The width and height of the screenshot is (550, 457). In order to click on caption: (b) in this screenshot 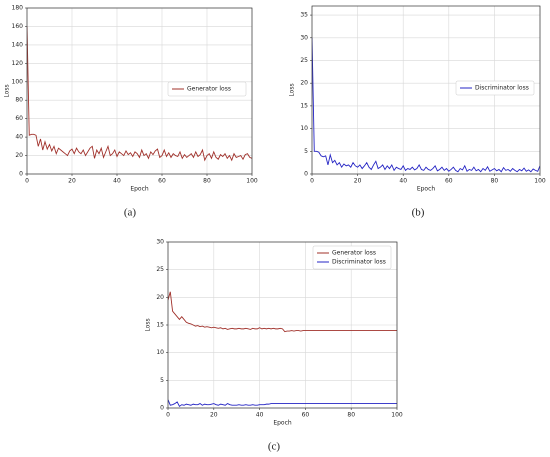, I will do `click(418, 213)`.